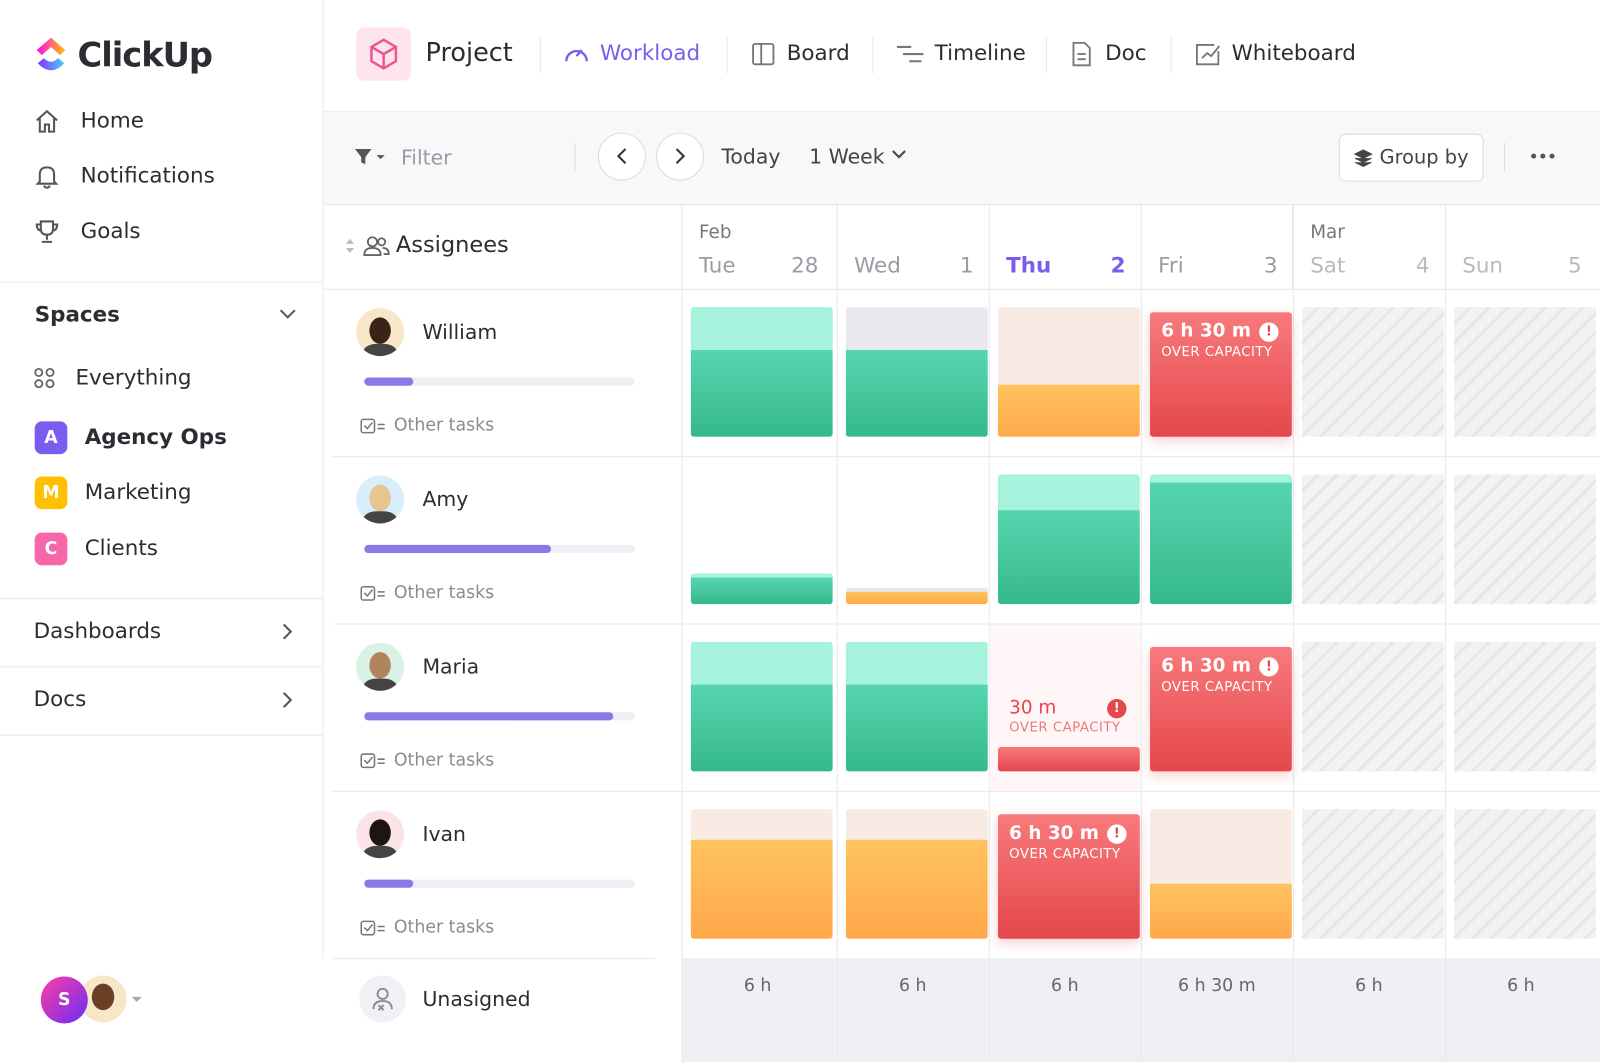 The width and height of the screenshot is (1600, 1062). What do you see at coordinates (137, 1000) in the screenshot?
I see `caret` at bounding box center [137, 1000].